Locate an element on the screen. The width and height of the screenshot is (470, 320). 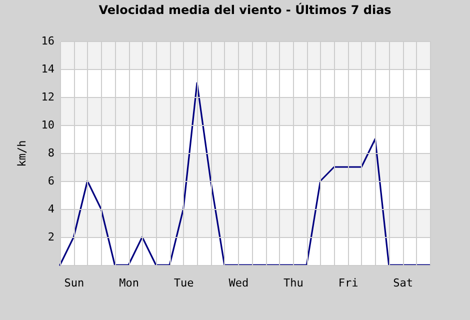
y-tick-label: 16 is located at coordinates (47, 41).